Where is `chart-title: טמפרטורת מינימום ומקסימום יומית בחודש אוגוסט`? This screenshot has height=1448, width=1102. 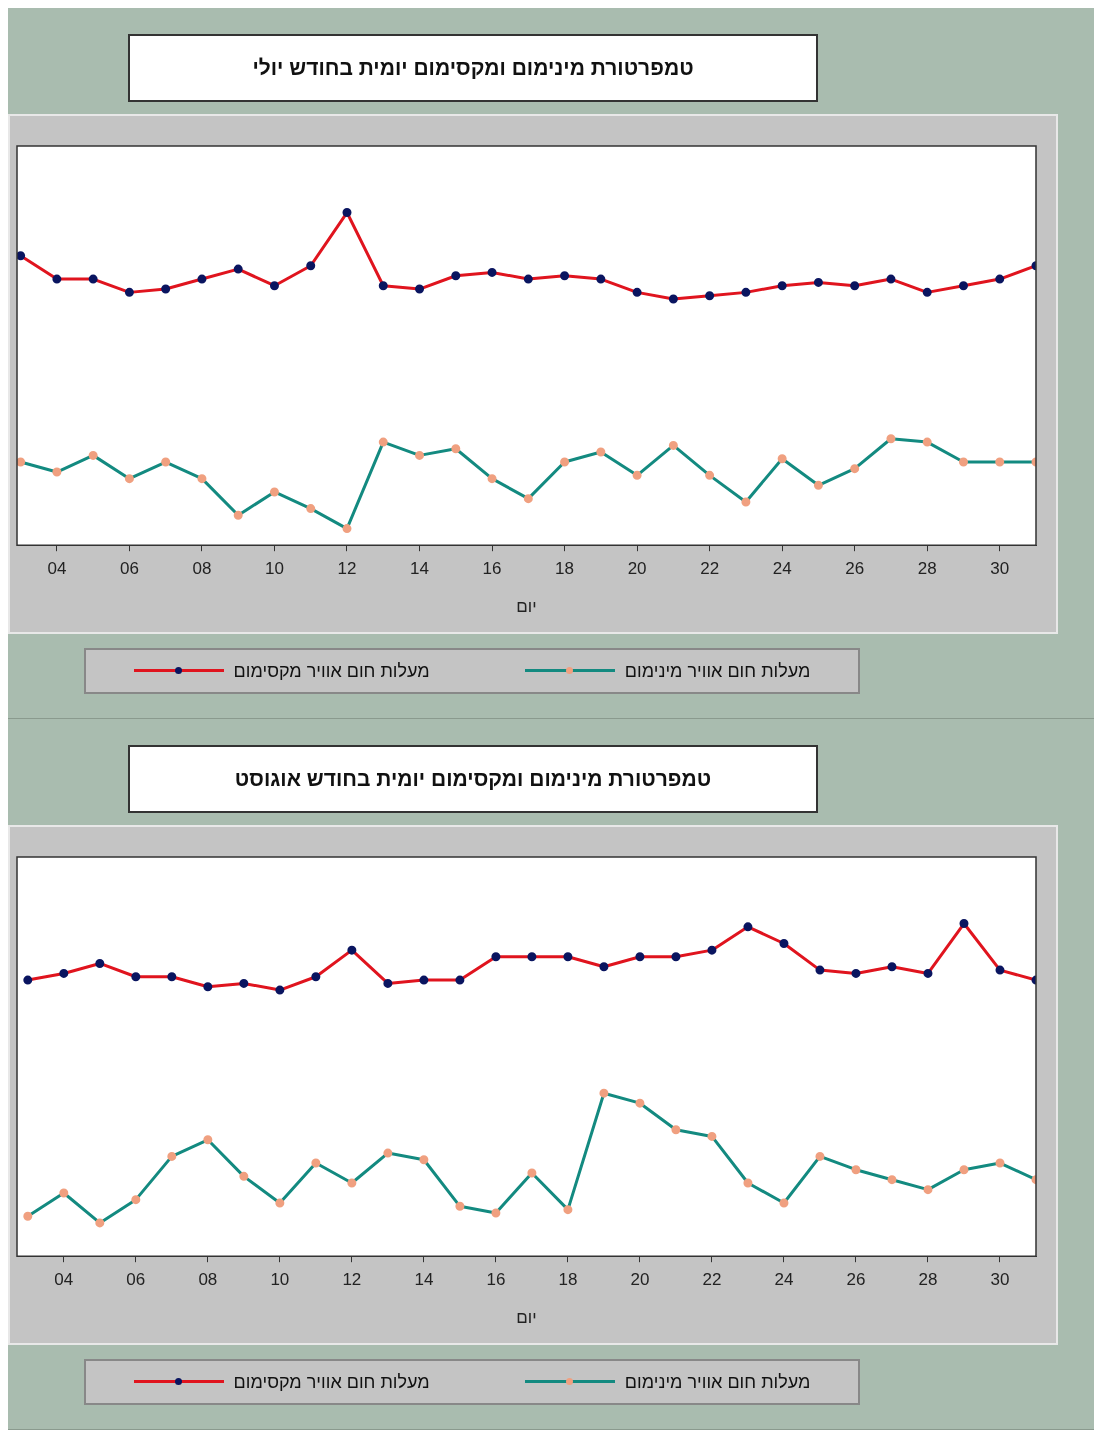 chart-title: טמפרטורת מינימום ומקסימום יומית בחודש אוגוסט is located at coordinates (473, 779).